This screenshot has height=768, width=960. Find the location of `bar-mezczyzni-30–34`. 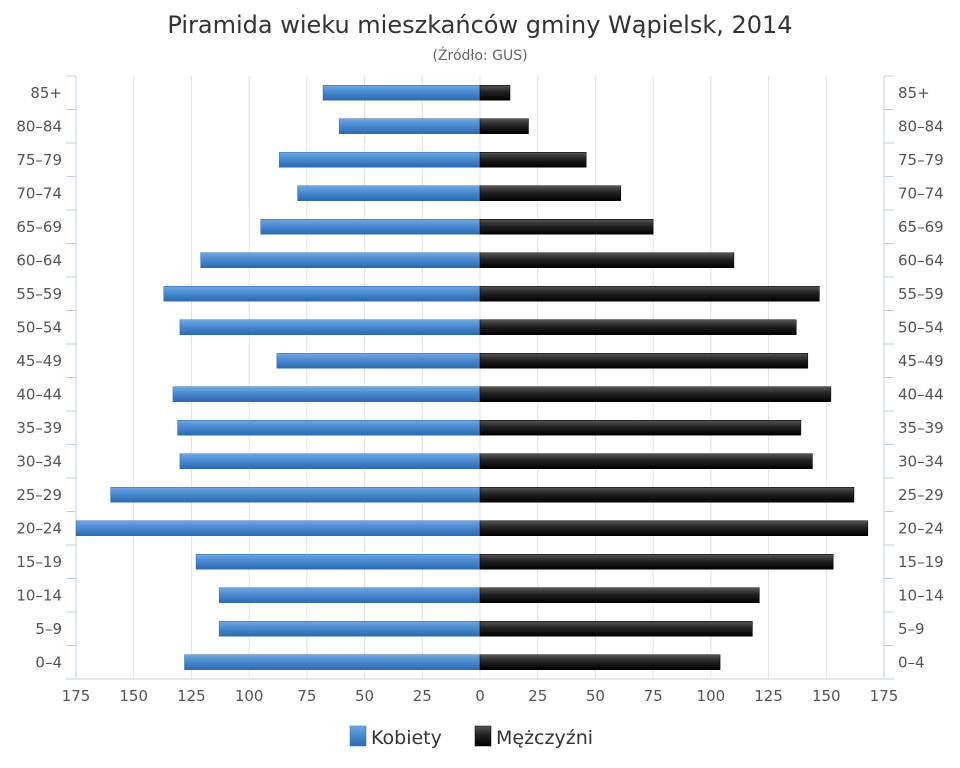

bar-mezczyzni-30–34 is located at coordinates (646, 461).